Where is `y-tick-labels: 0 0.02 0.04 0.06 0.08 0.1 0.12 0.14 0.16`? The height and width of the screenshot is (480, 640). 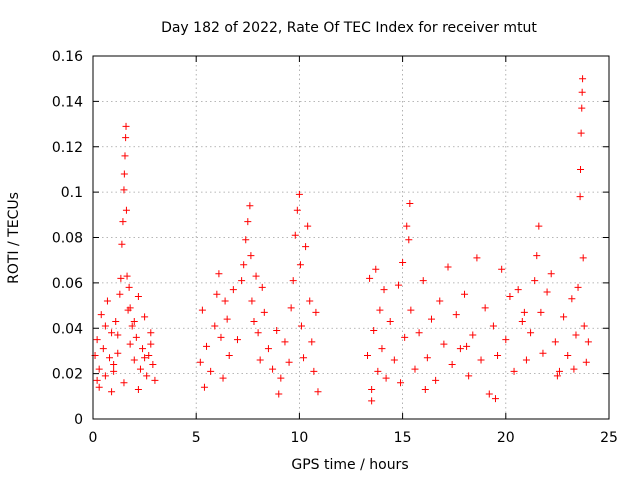
y-tick-labels: 0 0.02 0.04 0.06 0.08 0.1 0.12 0.14 0.16 is located at coordinates (67, 238).